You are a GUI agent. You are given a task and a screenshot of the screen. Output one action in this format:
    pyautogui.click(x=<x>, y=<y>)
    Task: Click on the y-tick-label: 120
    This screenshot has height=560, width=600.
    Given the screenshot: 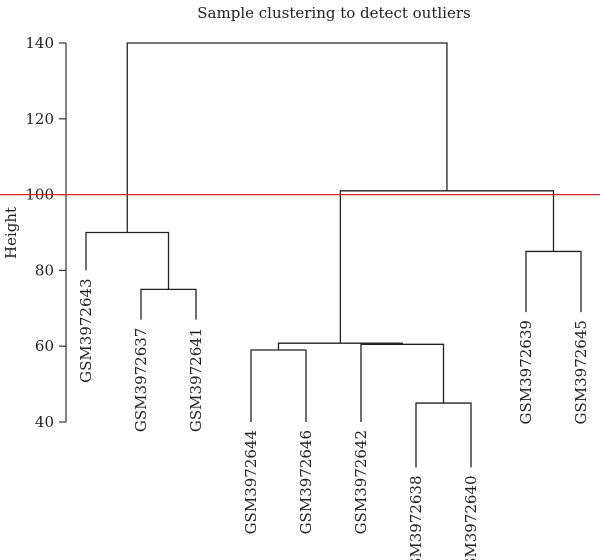 What is the action you would take?
    pyautogui.click(x=39, y=119)
    